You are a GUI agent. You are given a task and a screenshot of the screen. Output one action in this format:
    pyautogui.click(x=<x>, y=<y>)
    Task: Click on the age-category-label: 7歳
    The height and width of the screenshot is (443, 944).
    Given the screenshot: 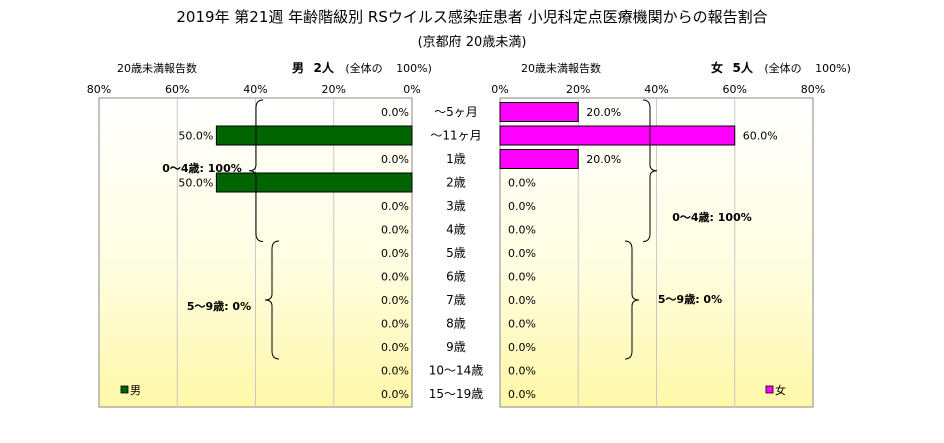 What is the action you would take?
    pyautogui.click(x=456, y=300)
    